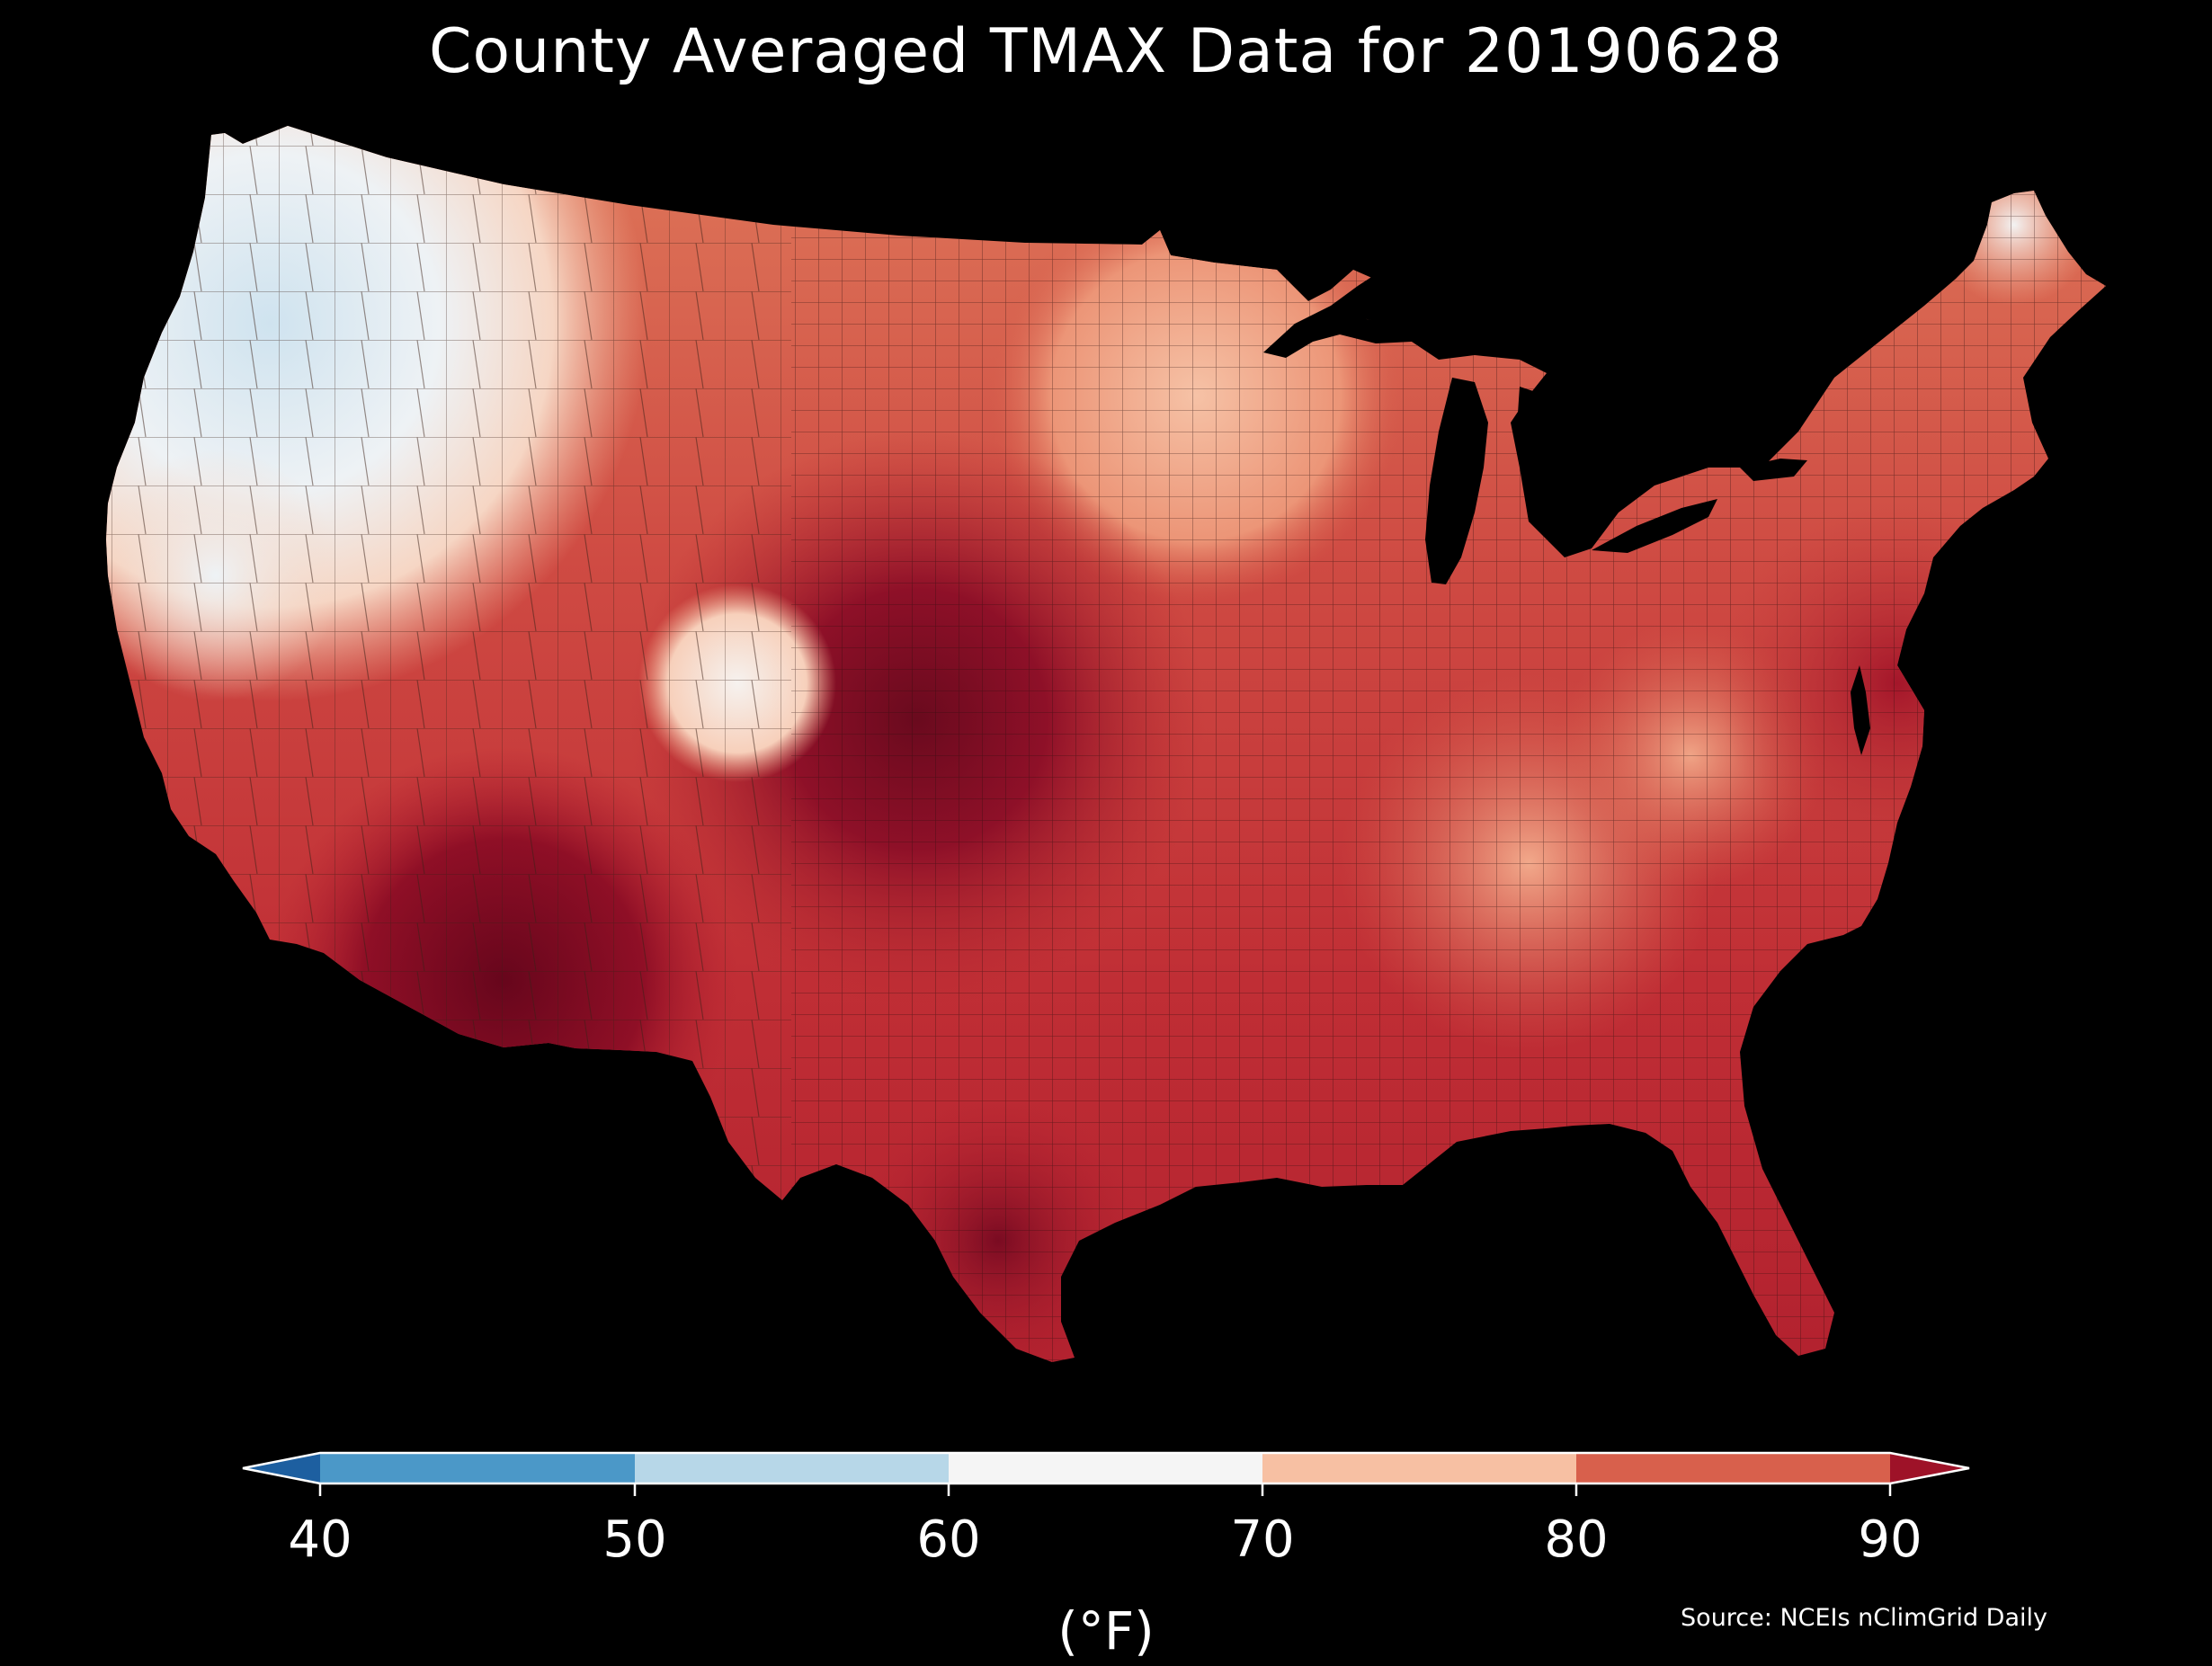 The height and width of the screenshot is (1666, 2212). I want to click on great-lakes, so click(1566, 514).